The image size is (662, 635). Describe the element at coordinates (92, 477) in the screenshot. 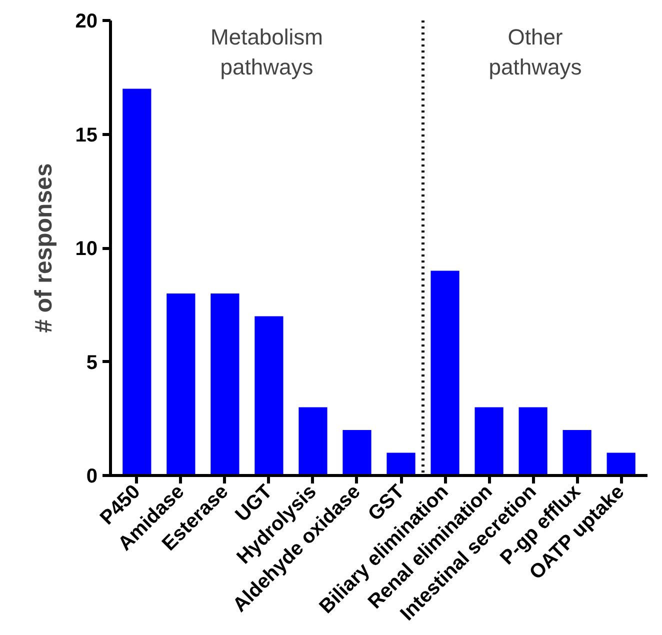

I see `y-tick-label: 0` at that location.